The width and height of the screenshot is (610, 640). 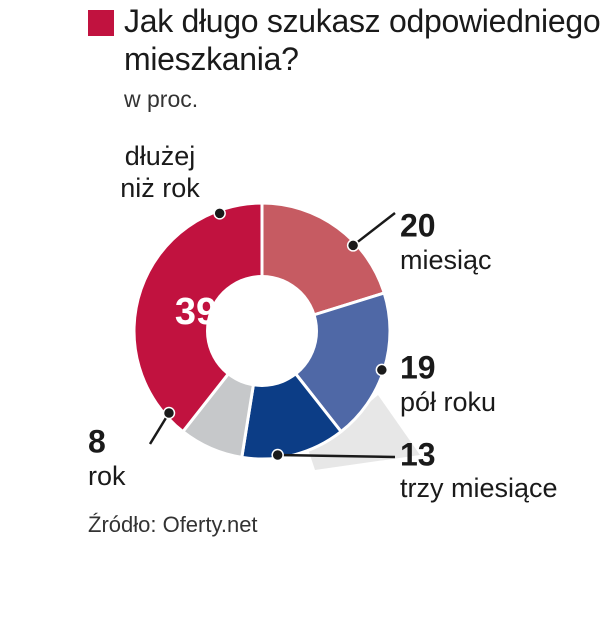 What do you see at coordinates (169, 413) in the screenshot?
I see `leader-dot-rok` at bounding box center [169, 413].